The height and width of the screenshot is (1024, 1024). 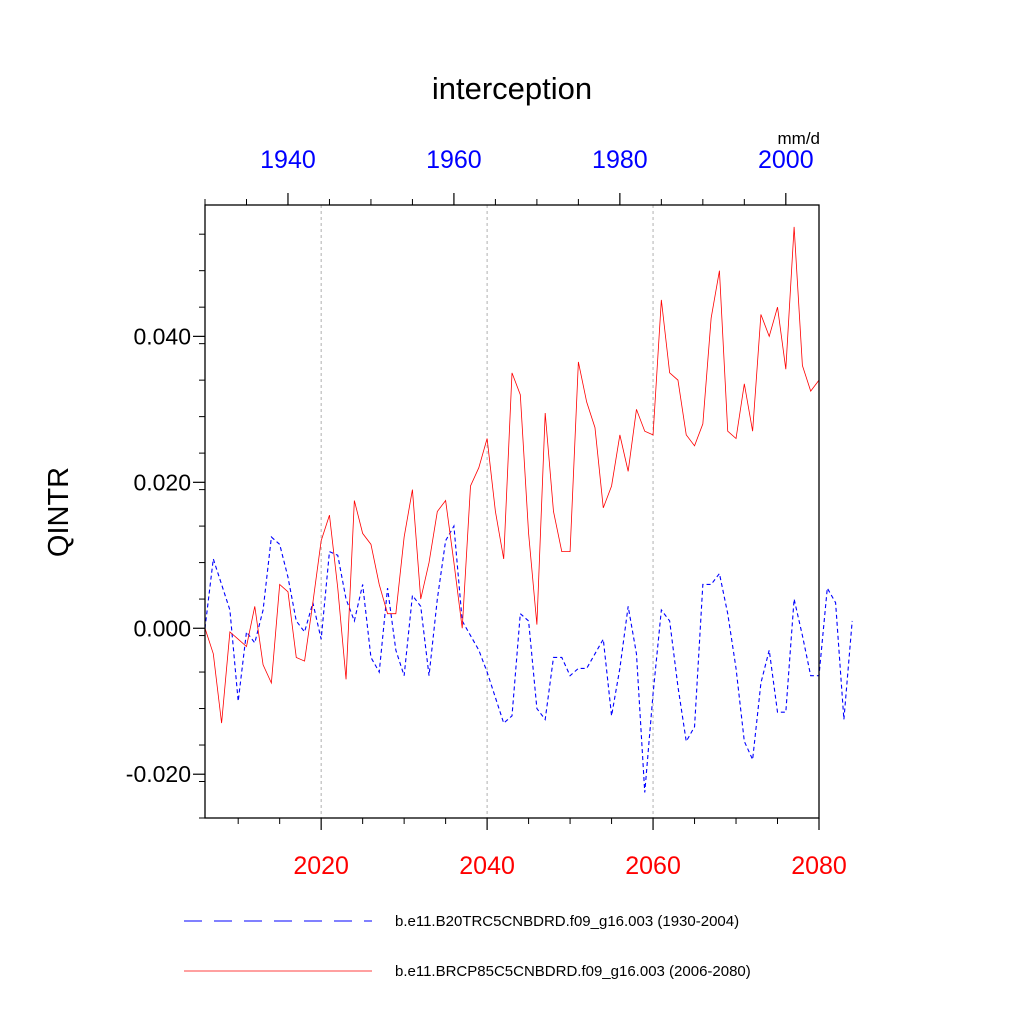 What do you see at coordinates (162, 336) in the screenshot?
I see `y-tick-label: 0.040` at bounding box center [162, 336].